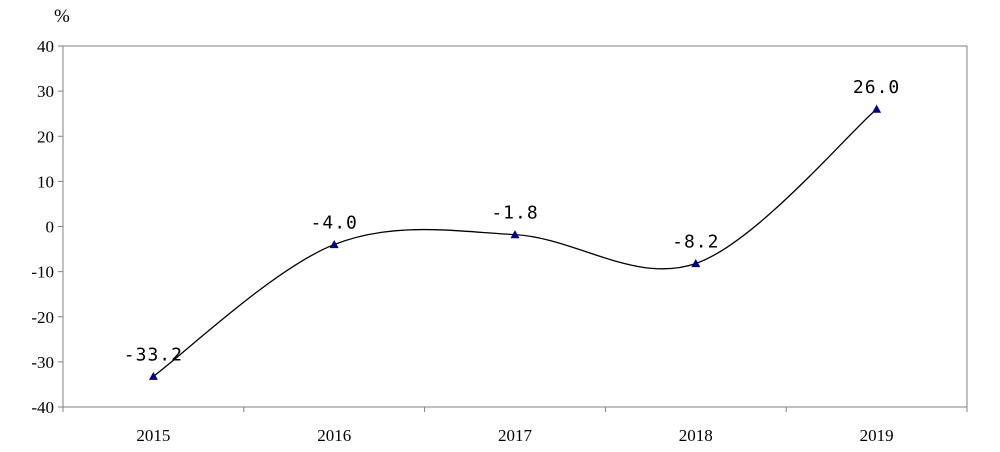  I want to click on x-tick-label: 2016, so click(334, 435).